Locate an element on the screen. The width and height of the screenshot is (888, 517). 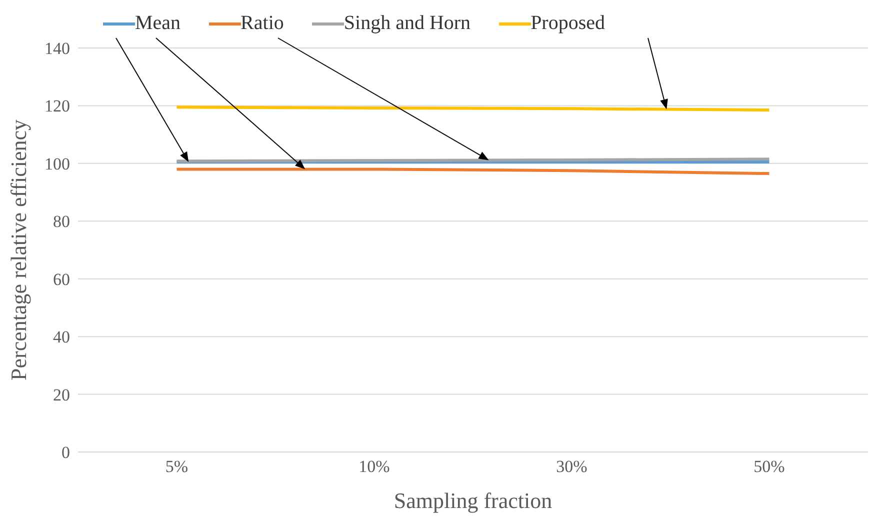
y-tick-label: 20 is located at coordinates (61, 394).